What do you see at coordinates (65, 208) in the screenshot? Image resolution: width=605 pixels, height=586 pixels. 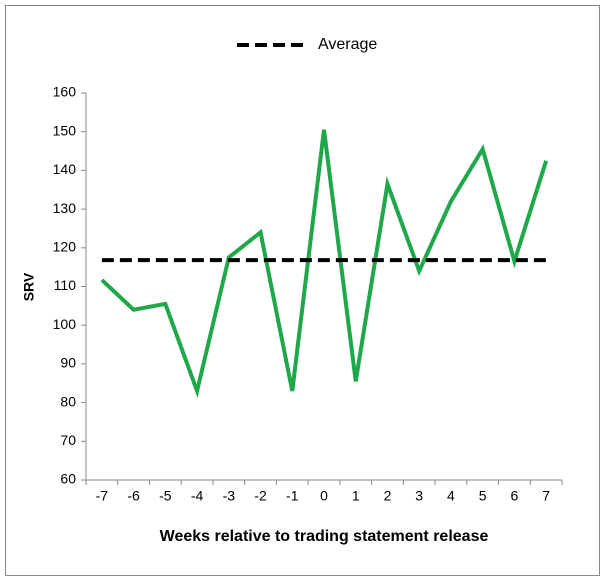 I see `y-tick-label: 130` at bounding box center [65, 208].